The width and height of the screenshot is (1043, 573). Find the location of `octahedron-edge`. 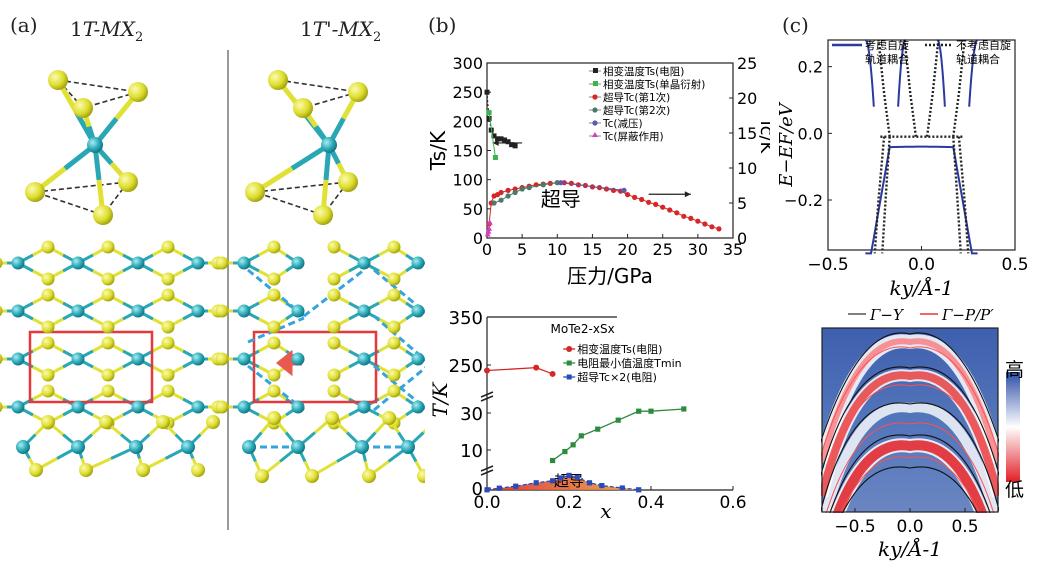

octahedron-edge is located at coordinates (70, 94).